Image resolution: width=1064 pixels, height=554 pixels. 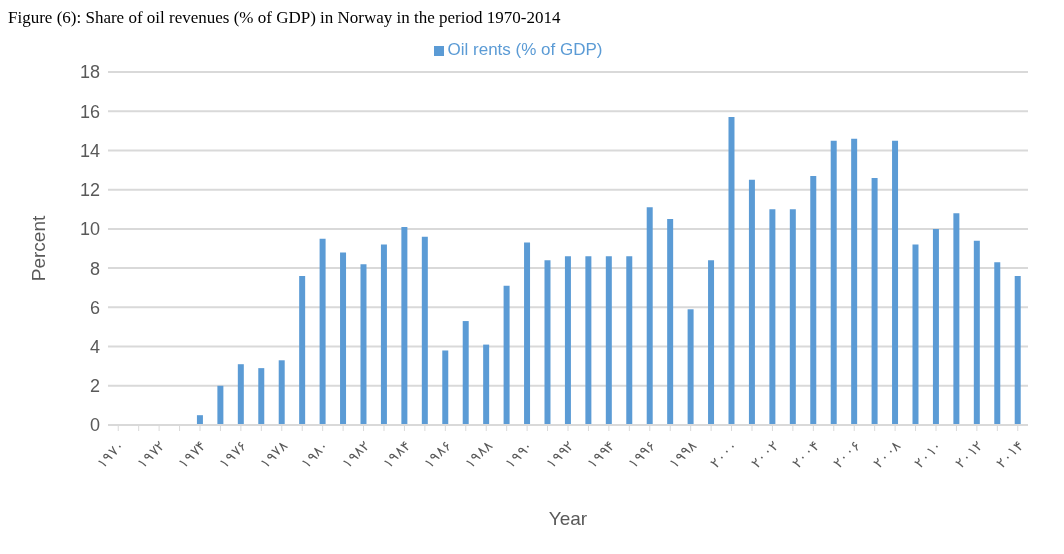 What do you see at coordinates (110, 453) in the screenshot?
I see `x-tick-label: ۱۹۷۰` at bounding box center [110, 453].